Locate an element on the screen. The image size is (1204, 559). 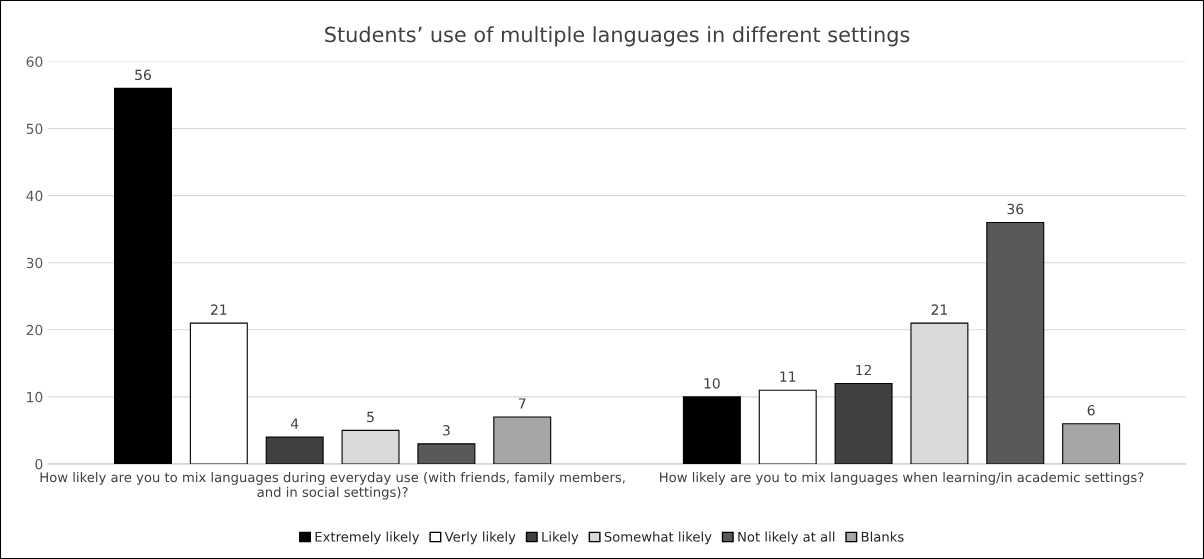
legend-label: Blanks is located at coordinates (882, 536).